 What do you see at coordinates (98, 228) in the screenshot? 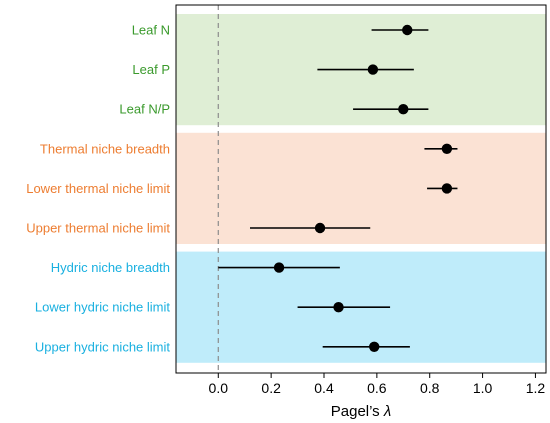
I see `category-label-upper-thermal-niche-limit: Upper thermal niche limit` at bounding box center [98, 228].